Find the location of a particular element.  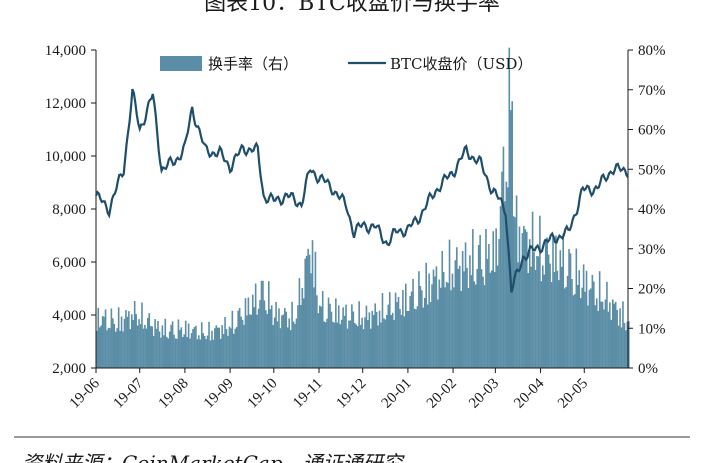

right-tick-label: 30% is located at coordinates (652, 250).